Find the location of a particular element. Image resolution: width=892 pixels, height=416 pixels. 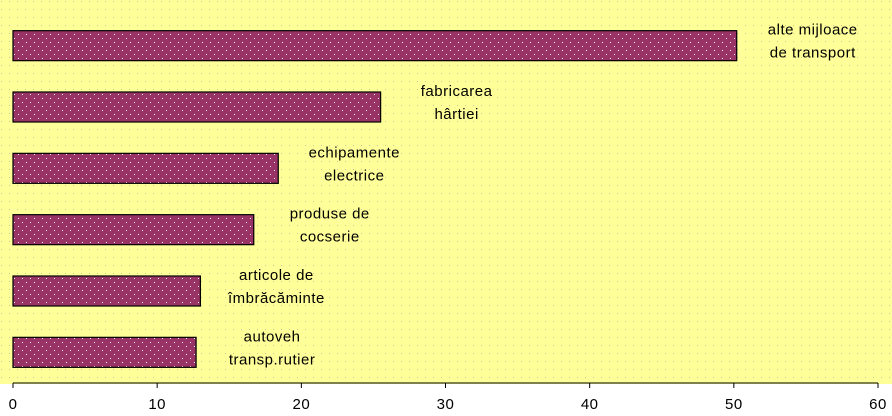

x-tick-label: 60 is located at coordinates (878, 404).